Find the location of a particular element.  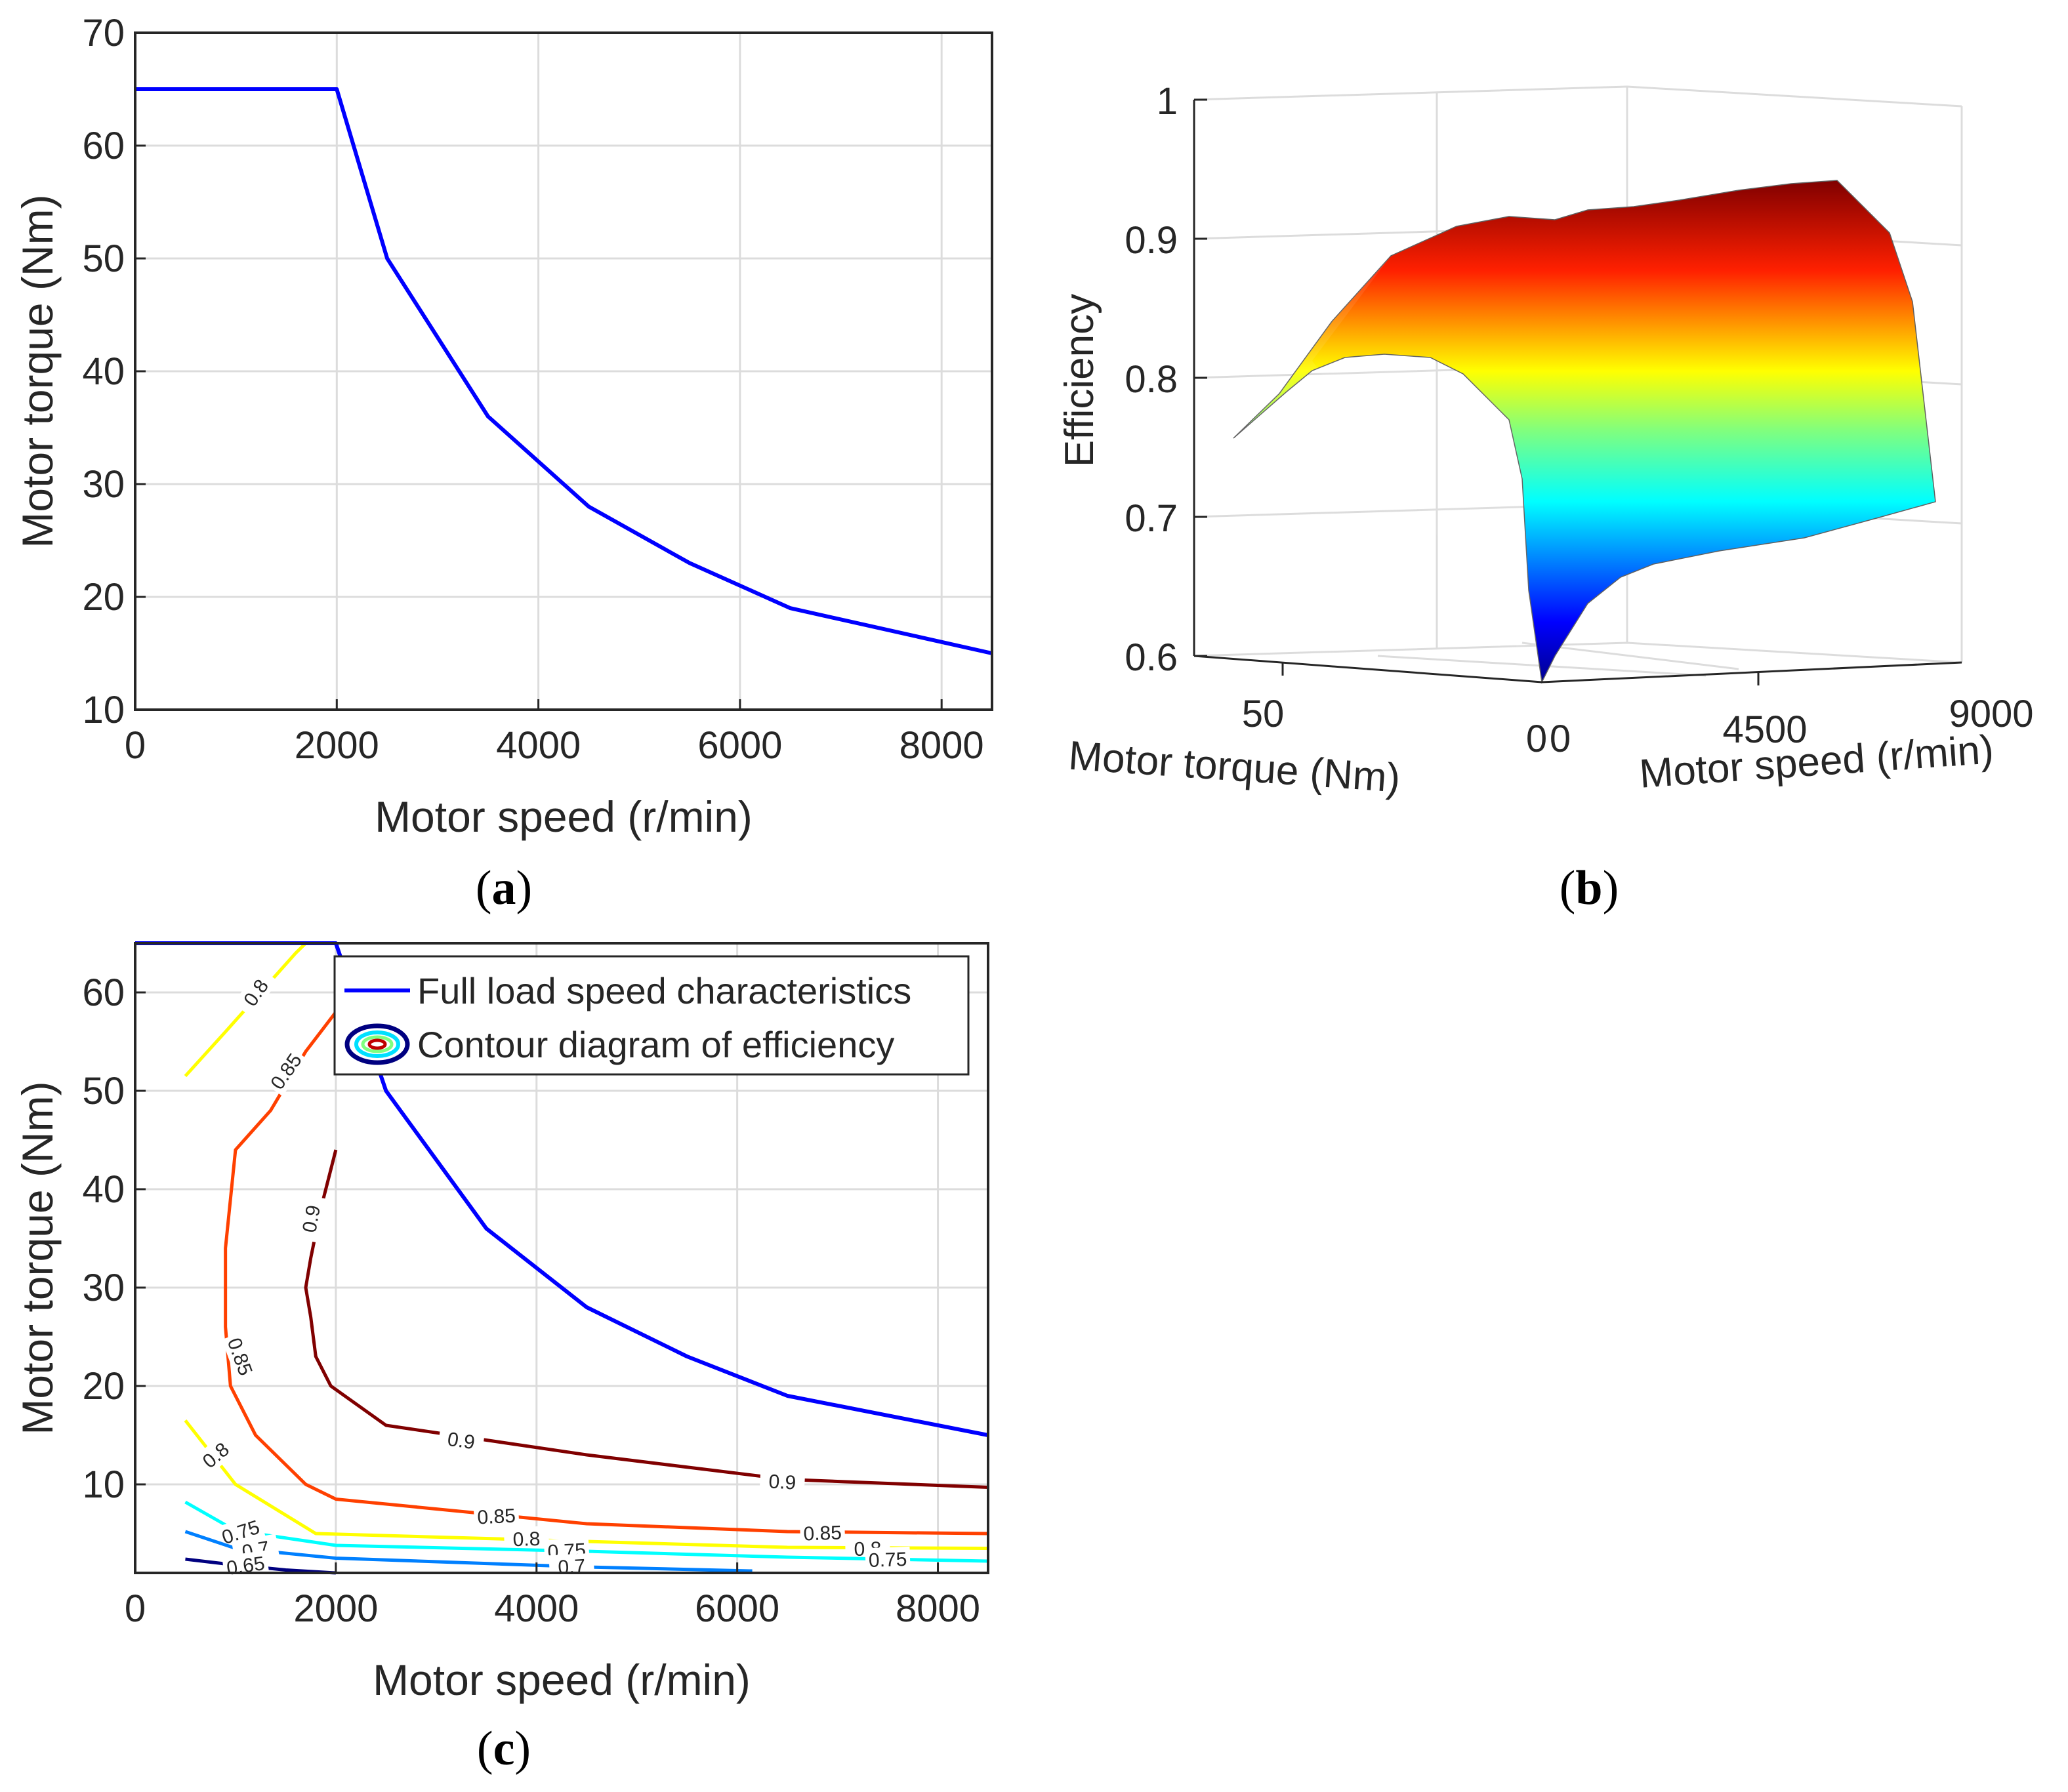

panel-b-ztick-0.7: 0.7 is located at coordinates (1151, 518).